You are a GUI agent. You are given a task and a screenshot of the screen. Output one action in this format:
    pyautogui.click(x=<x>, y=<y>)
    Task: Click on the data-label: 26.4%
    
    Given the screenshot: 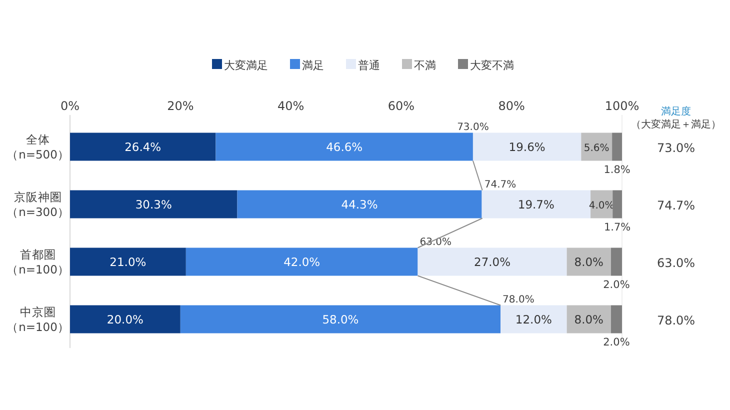 What is the action you would take?
    pyautogui.click(x=143, y=147)
    